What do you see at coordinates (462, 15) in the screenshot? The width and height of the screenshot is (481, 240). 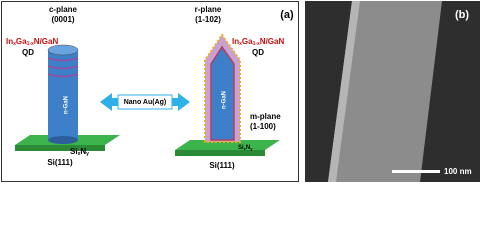 I see `panel-label: (b)` at bounding box center [462, 15].